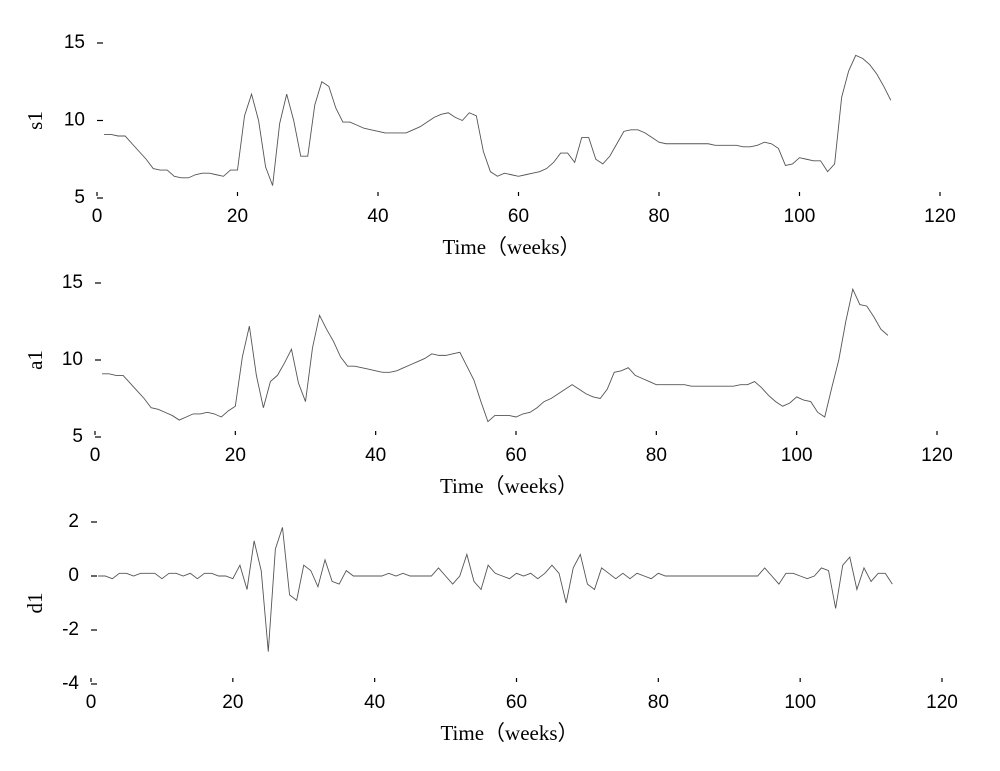  Describe the element at coordinates (70, 683) in the screenshot. I see `y-tick-label: -4` at that location.